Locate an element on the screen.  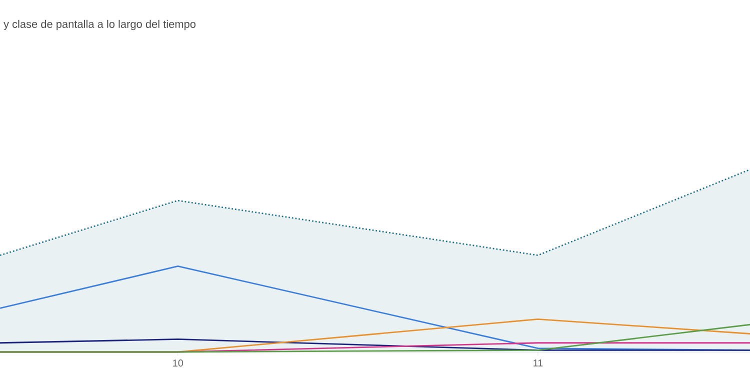
x-tick-label: 10 is located at coordinates (178, 363).